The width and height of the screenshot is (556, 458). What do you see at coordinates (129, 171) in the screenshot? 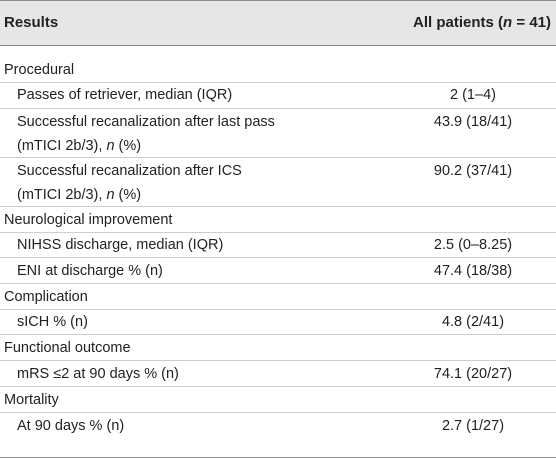
I see `row-label: Successful recanalization after ICS` at bounding box center [129, 171].